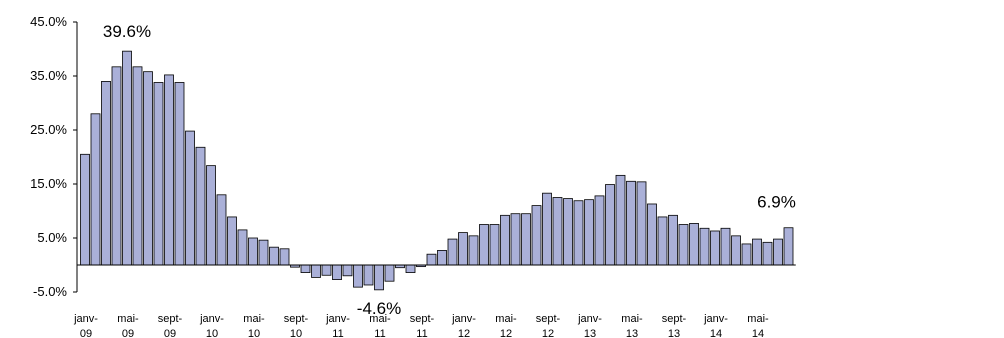  I want to click on data-label: 6.9%, so click(776, 202).